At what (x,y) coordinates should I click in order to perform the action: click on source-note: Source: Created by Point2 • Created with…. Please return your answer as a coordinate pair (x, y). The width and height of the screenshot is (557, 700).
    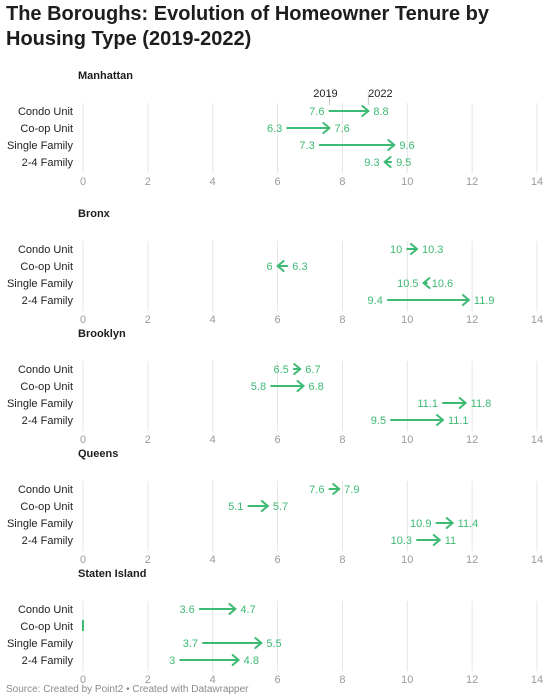
    Looking at the image, I should click on (127, 689).